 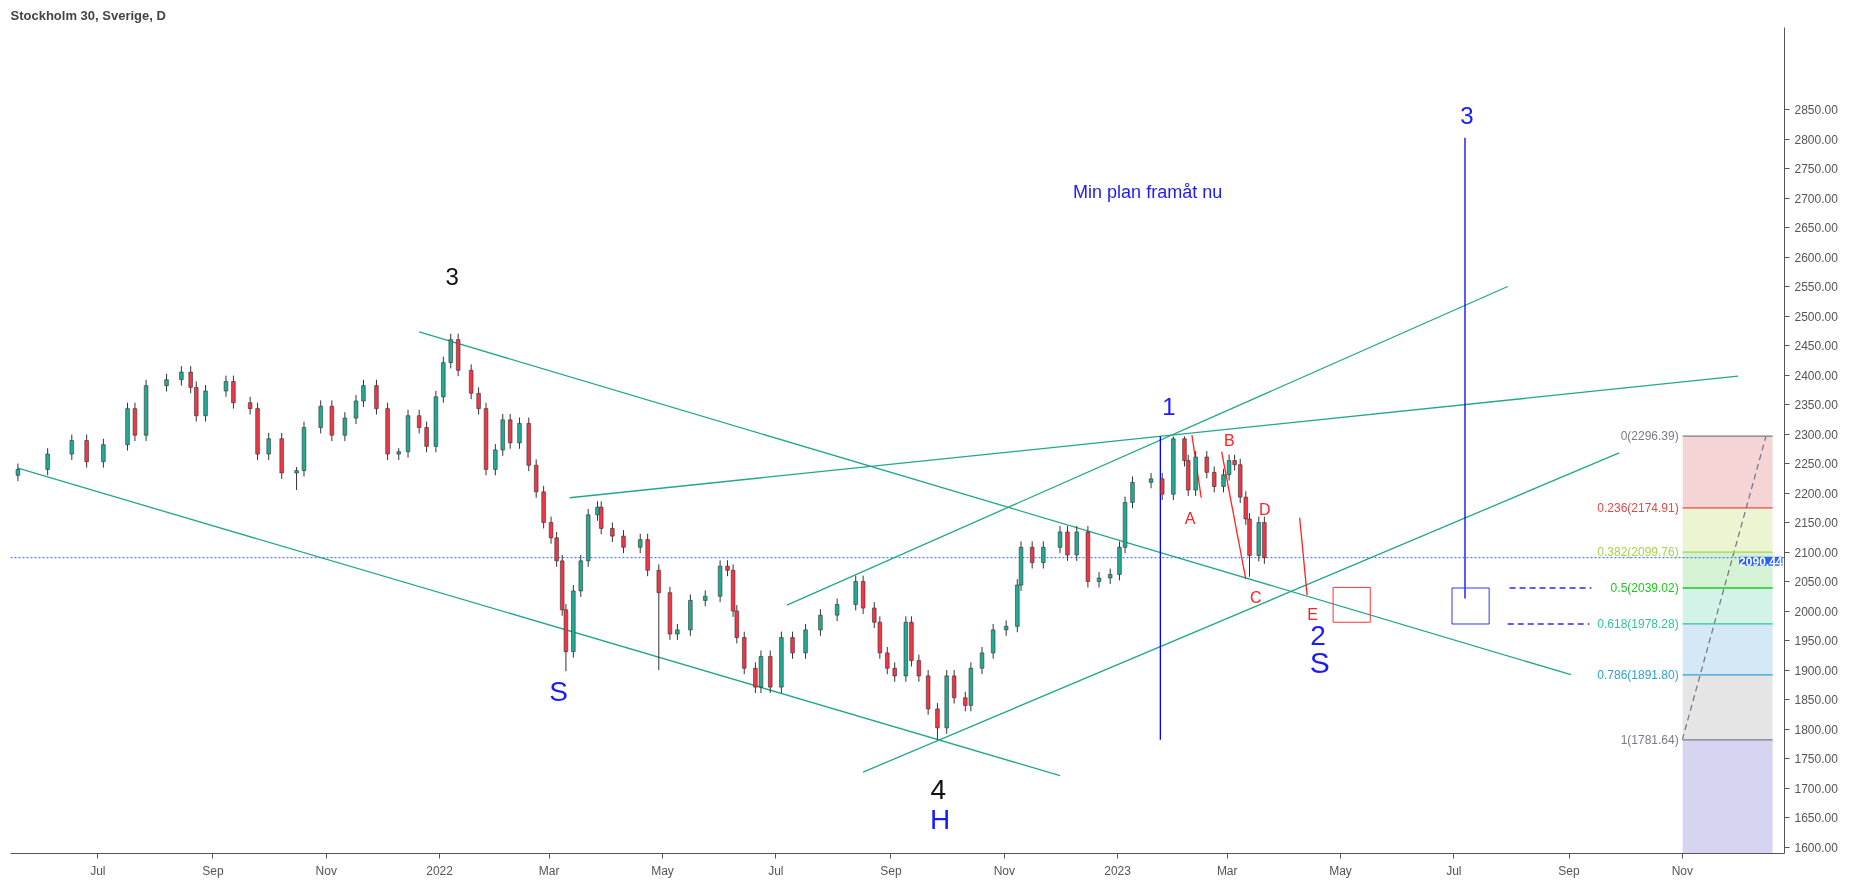 I want to click on y-tick-label: 1850.00, so click(x=1816, y=700).